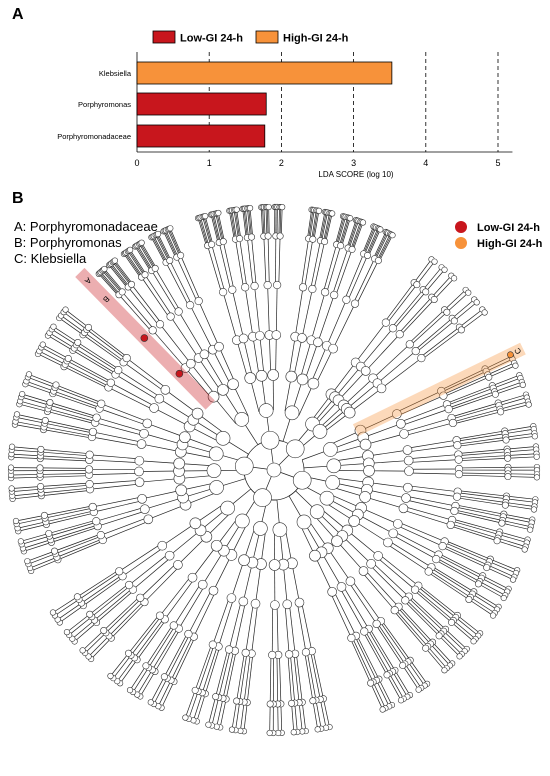 This screenshot has height=776, width=550. What do you see at coordinates (104, 104) in the screenshot?
I see `category-label-porphyromonas: Porphyromonas` at bounding box center [104, 104].